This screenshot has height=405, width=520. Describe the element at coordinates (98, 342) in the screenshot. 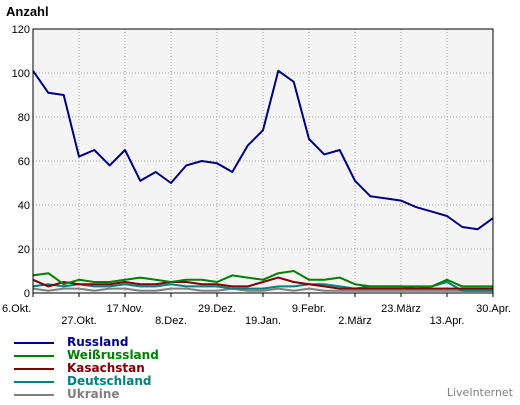

I see `legend-label: Russland` at that location.